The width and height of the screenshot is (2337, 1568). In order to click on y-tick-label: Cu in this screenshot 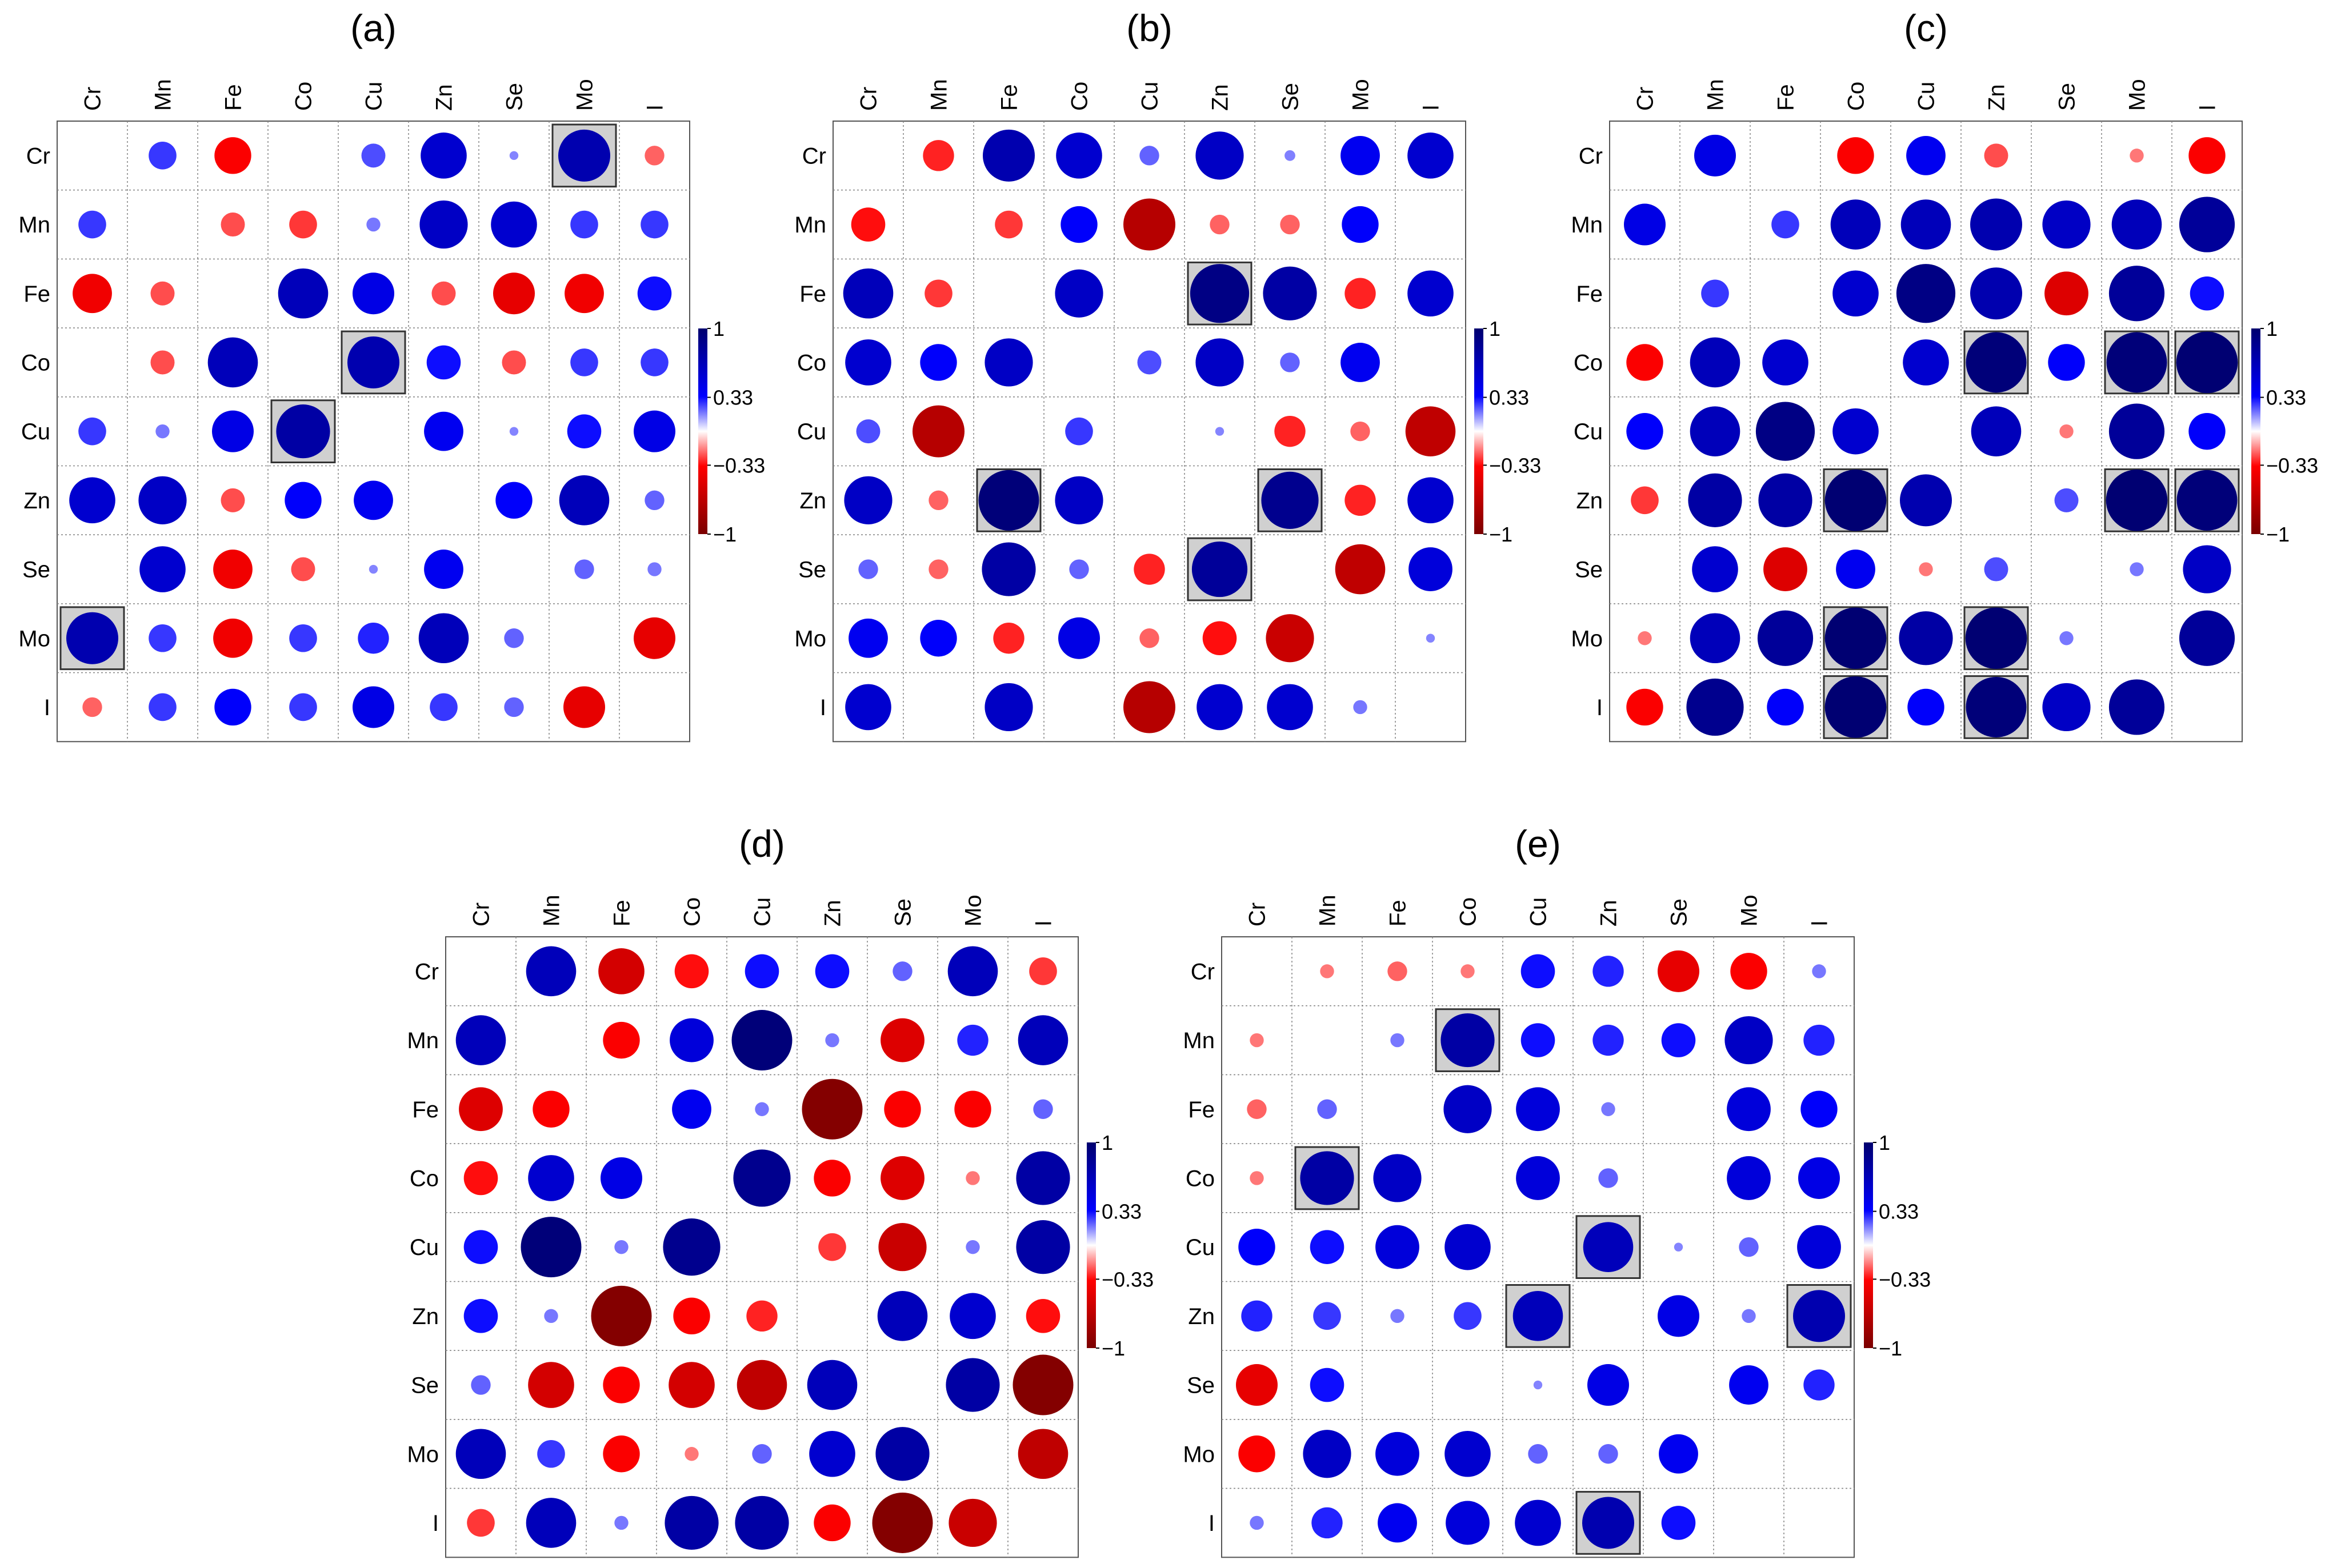, I will do `click(424, 1248)`.